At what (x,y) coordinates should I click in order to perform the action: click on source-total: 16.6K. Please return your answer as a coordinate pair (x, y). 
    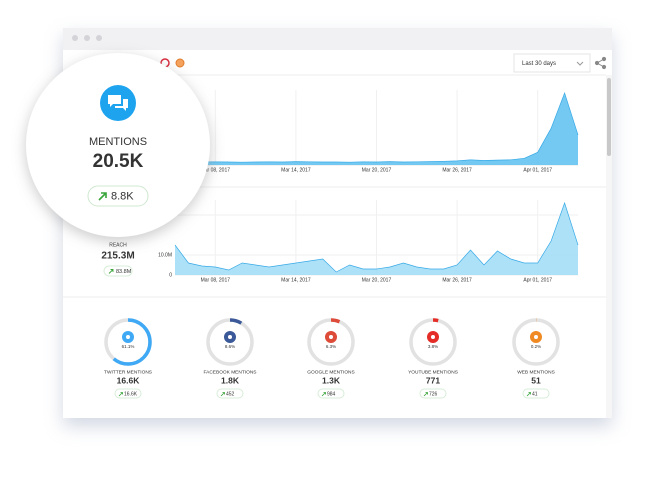
    Looking at the image, I should click on (129, 380).